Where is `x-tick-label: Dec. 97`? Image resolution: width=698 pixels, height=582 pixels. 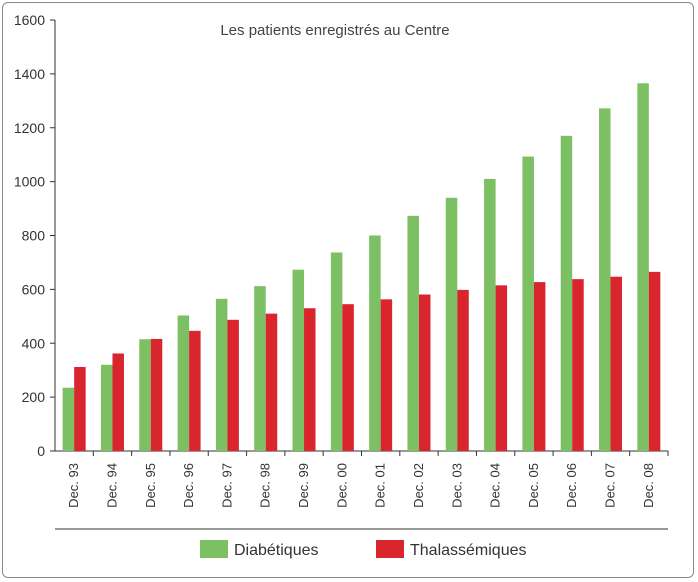
x-tick-label: Dec. 97 is located at coordinates (226, 485).